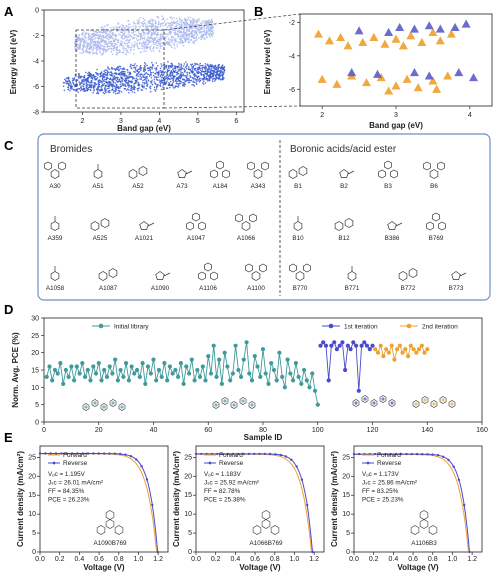  What do you see at coordinates (158, 559) in the screenshot?
I see `x-tick-label: 1.2` at bounding box center [158, 559].